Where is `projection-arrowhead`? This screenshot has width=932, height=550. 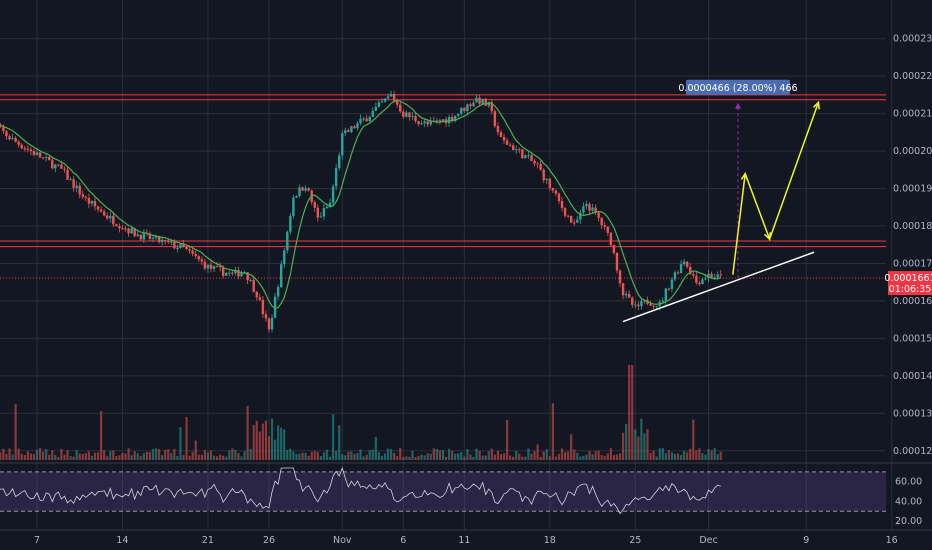 projection-arrowhead is located at coordinates (744, 176).